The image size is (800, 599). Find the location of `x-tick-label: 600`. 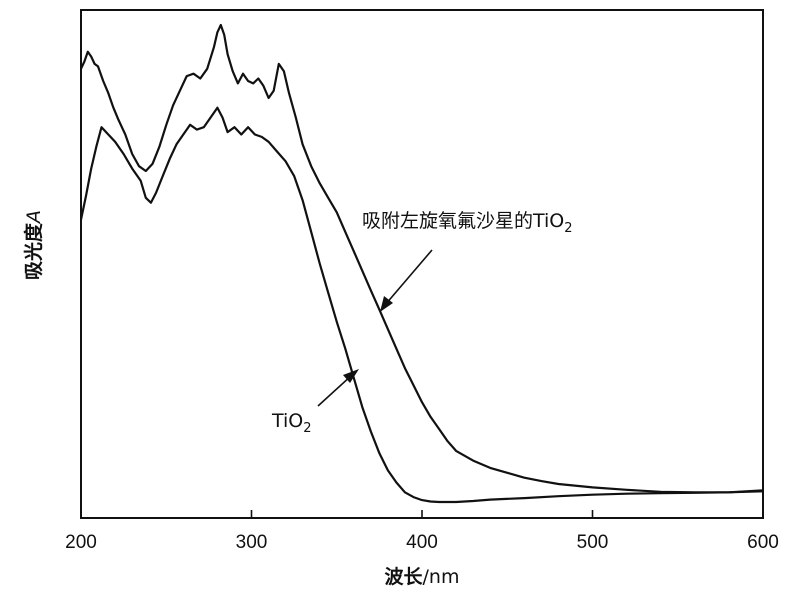

x-tick-label: 600 is located at coordinates (763, 542).